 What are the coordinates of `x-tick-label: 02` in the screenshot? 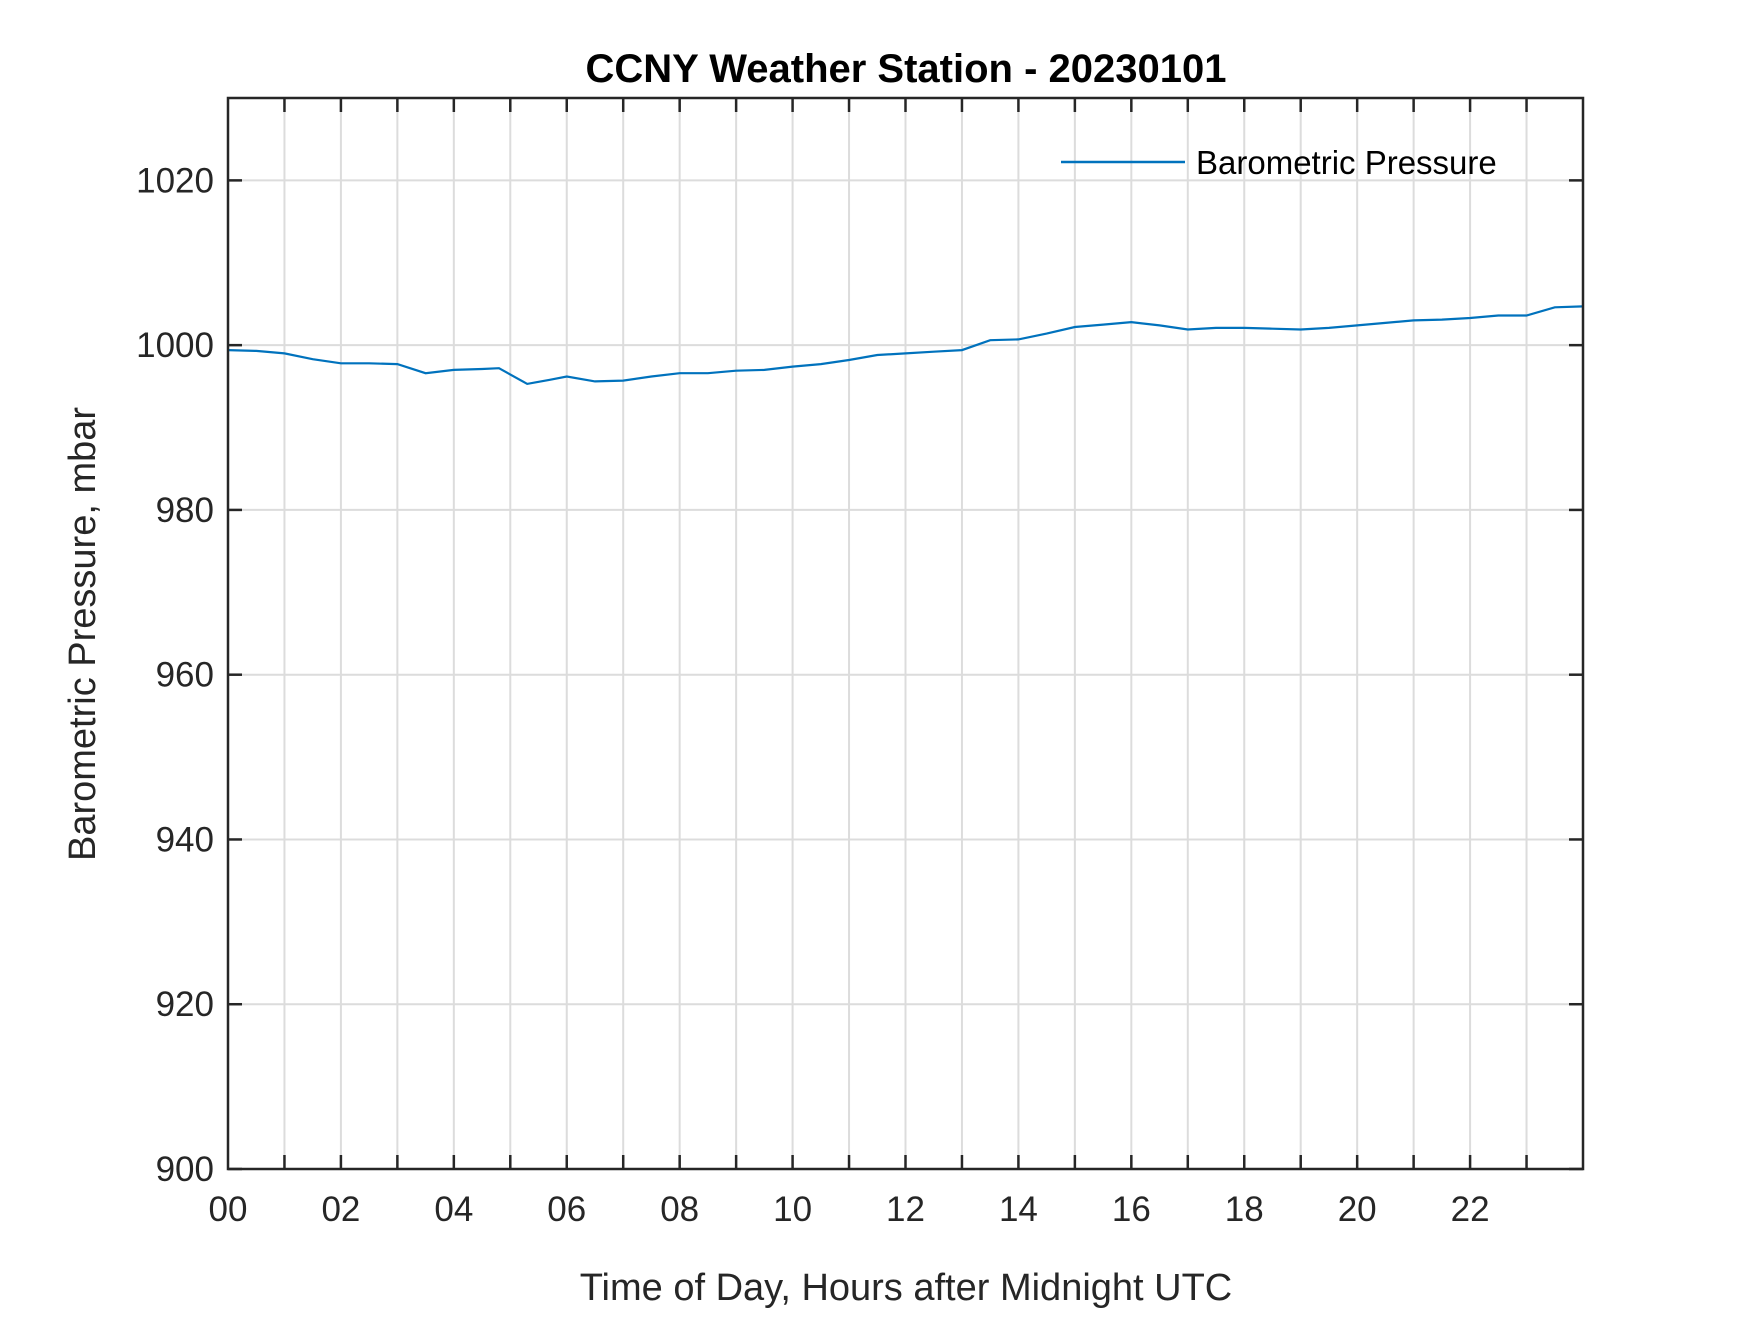 It's located at (340, 1209).